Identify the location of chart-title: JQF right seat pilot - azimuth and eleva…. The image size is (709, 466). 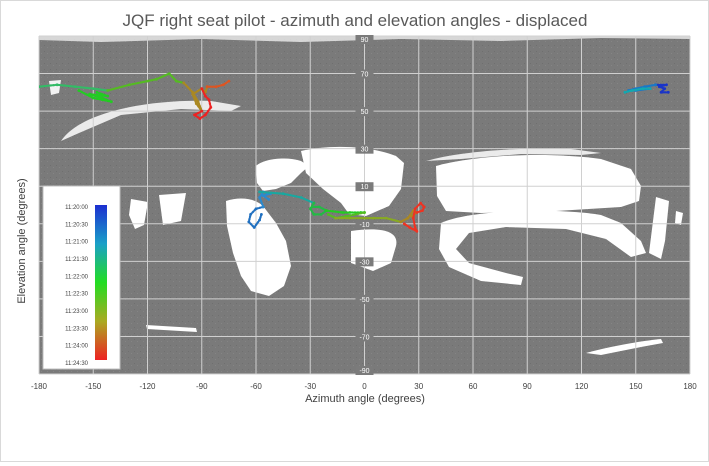
(355, 20).